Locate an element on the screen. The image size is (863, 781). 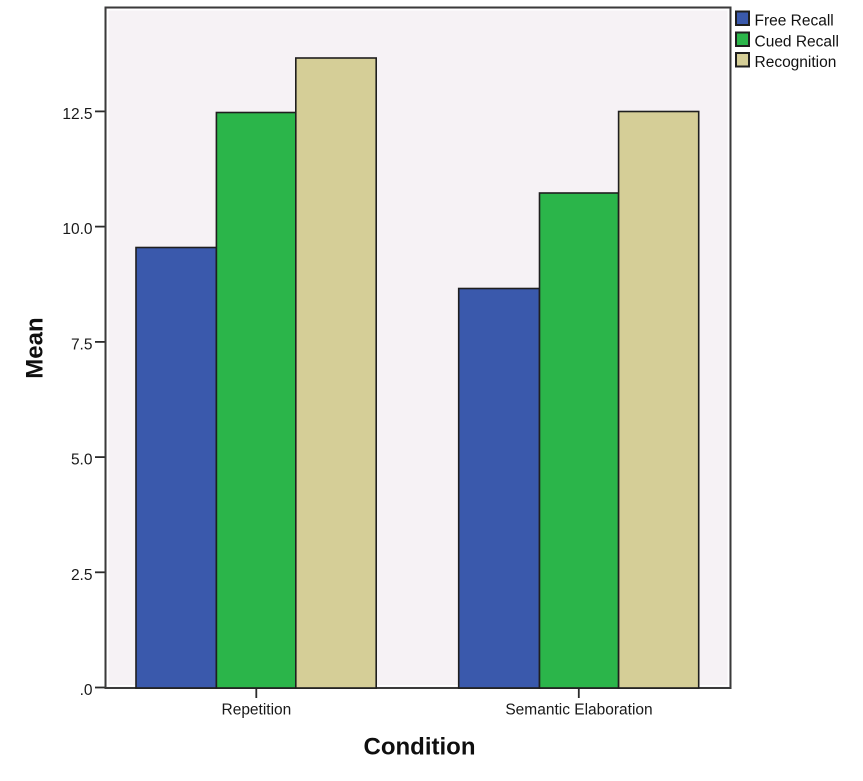
svg-text: Mean is located at coordinates (35, 347).